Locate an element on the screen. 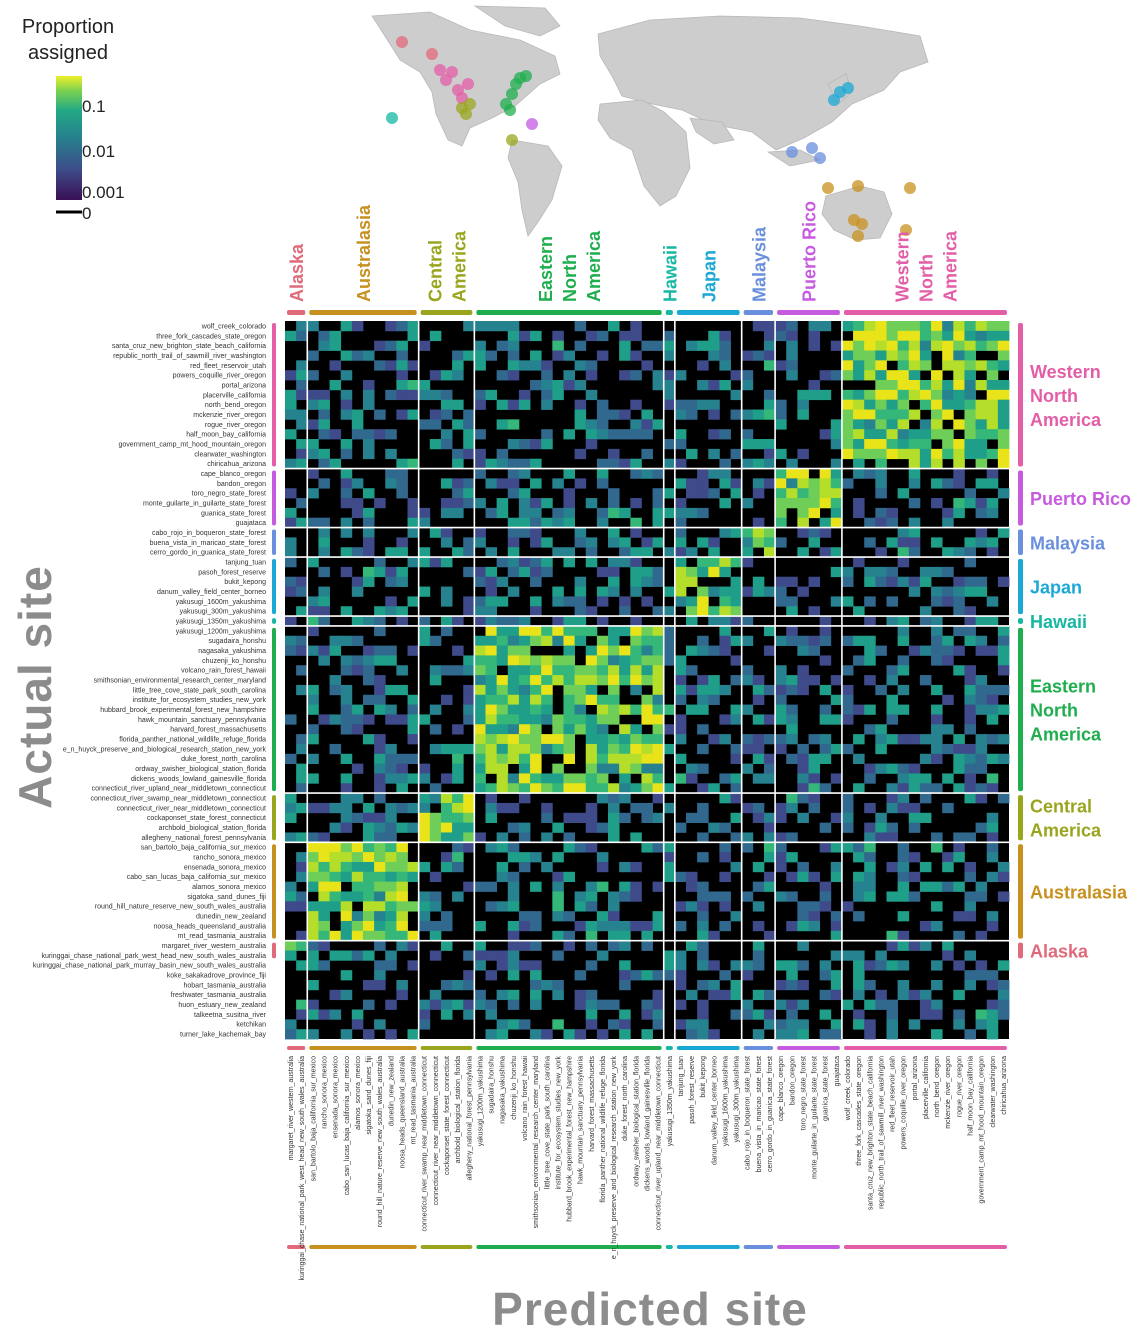 Image resolution: width=1142 pixels, height=1340 pixels. row-tick-label: three_fork_cascades_state_oregon is located at coordinates (211, 336).